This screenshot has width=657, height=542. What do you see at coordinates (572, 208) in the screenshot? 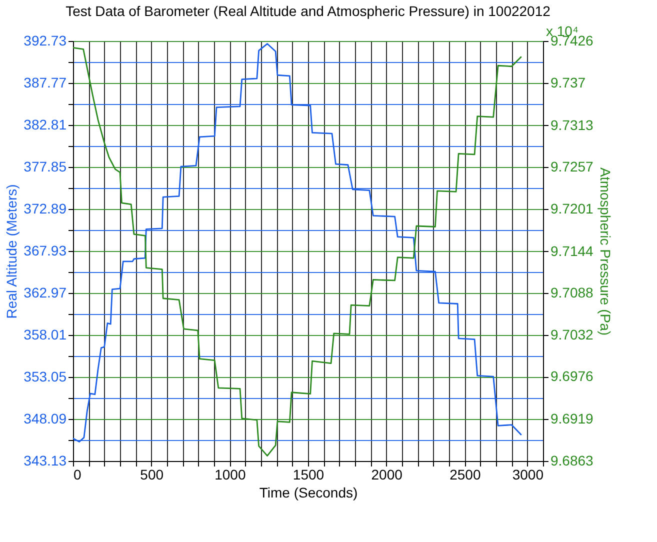
I see `y2-tick-label: 9.7201` at bounding box center [572, 208].